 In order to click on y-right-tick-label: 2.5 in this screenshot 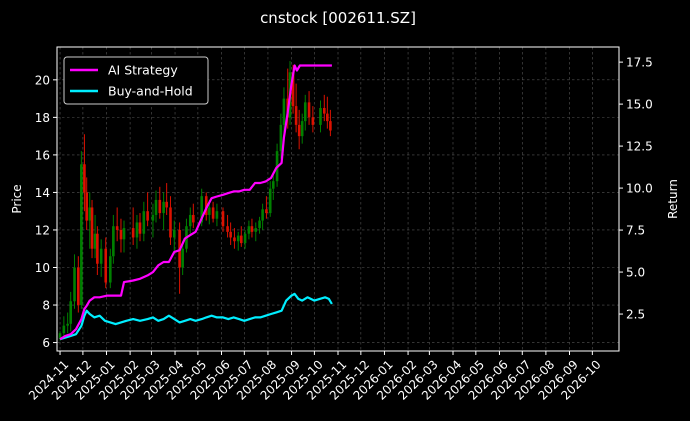, I will do `click(635, 315)`.